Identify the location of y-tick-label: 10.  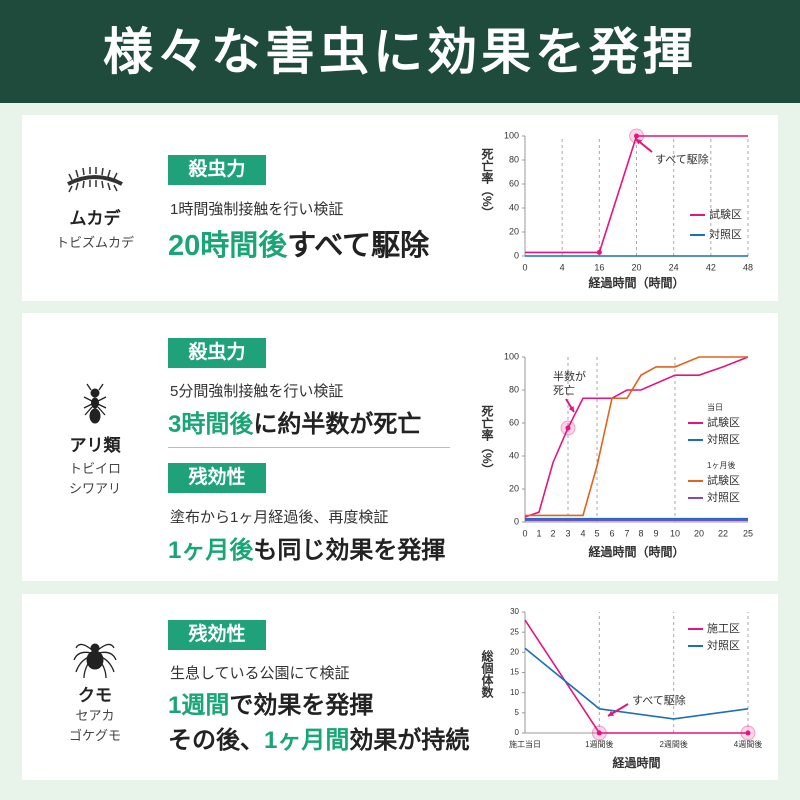
(514, 692).